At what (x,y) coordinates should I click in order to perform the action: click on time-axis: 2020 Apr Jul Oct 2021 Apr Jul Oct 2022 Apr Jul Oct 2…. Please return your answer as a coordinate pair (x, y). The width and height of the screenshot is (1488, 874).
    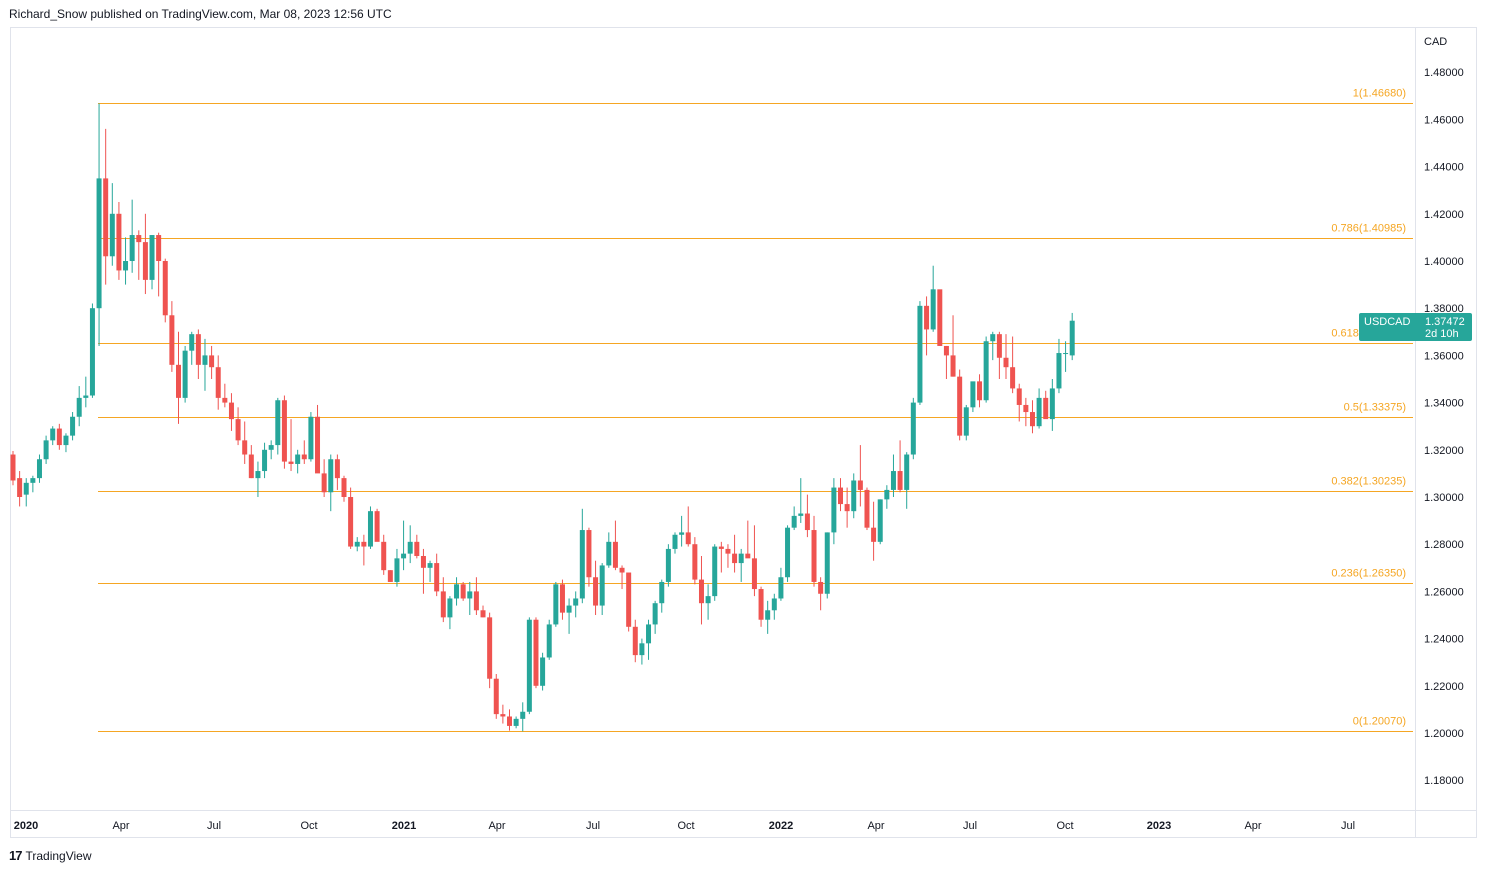
    Looking at the image, I should click on (684, 826).